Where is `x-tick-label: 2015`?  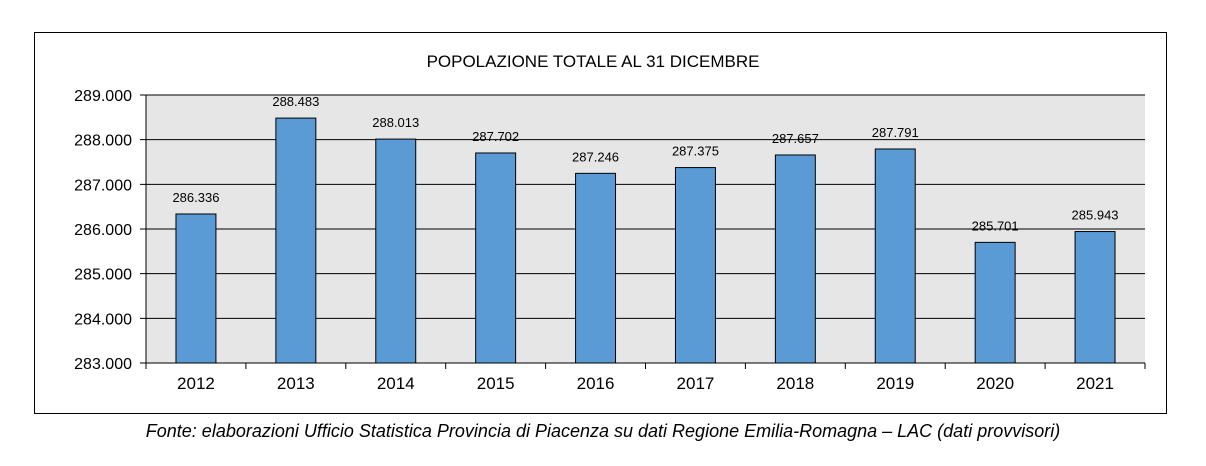 x-tick-label: 2015 is located at coordinates (496, 383).